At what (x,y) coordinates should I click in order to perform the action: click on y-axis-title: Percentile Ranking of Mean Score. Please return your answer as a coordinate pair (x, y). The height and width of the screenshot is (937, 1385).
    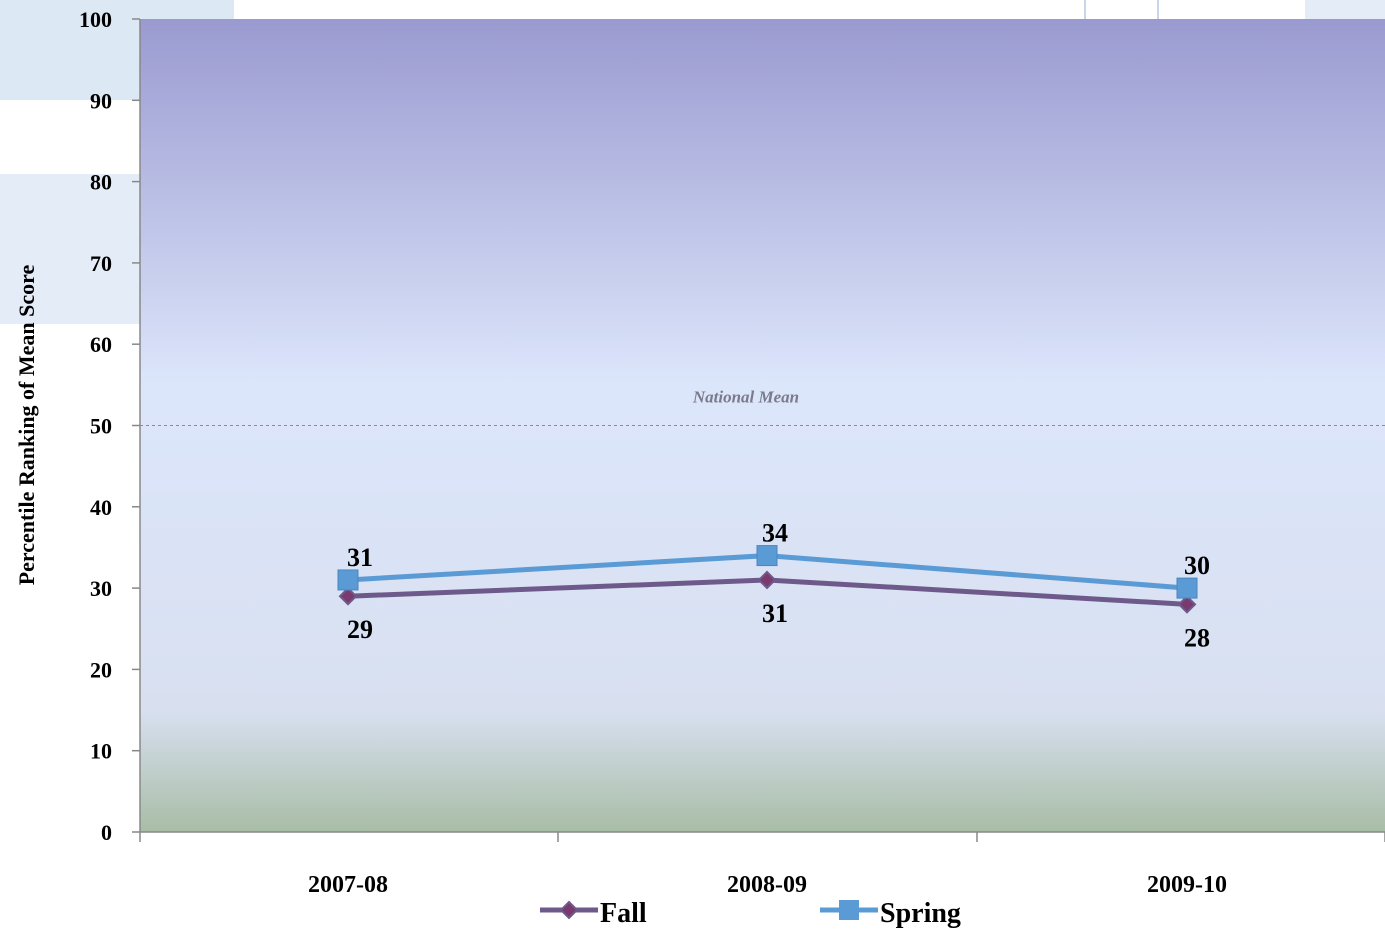
    Looking at the image, I should click on (26, 424).